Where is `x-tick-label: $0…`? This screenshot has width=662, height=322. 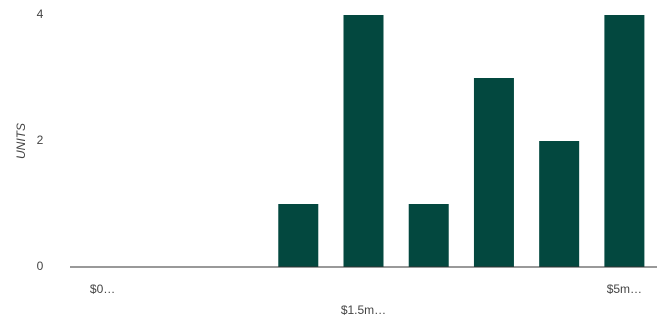 x-tick-label: $0… is located at coordinates (102, 289).